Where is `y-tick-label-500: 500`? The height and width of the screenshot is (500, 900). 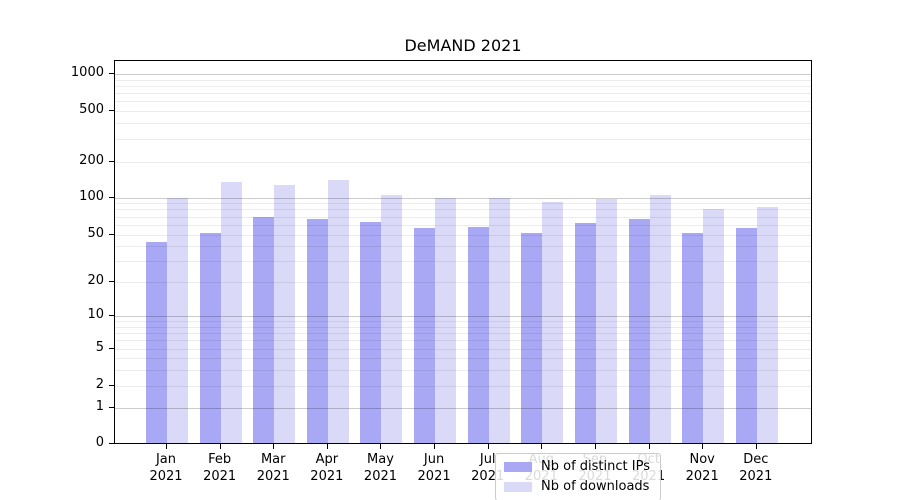
y-tick-label-500: 500 is located at coordinates (91, 109).